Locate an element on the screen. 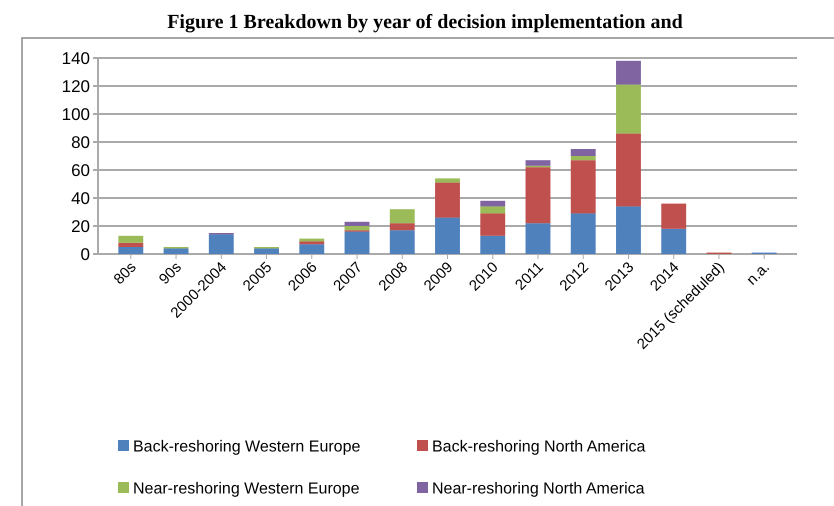 The height and width of the screenshot is (506, 834). y-tick-label: 120 is located at coordinates (76, 86).